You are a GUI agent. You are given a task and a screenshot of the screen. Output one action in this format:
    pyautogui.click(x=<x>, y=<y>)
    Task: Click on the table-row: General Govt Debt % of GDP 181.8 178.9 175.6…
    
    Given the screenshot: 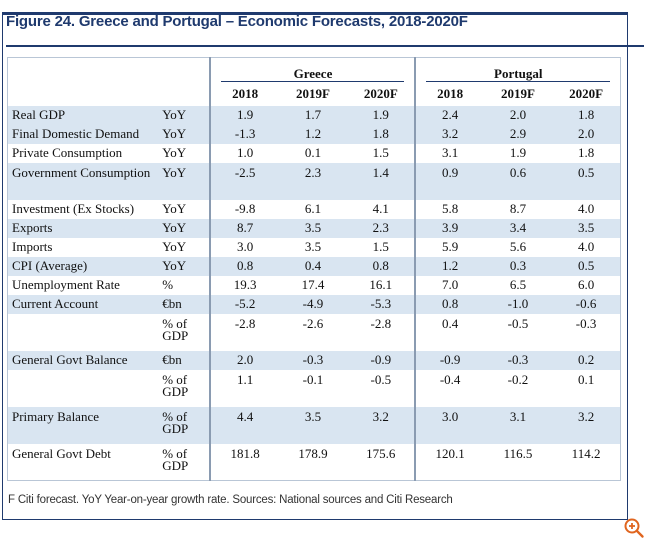 What is the action you would take?
    pyautogui.click(x=314, y=462)
    